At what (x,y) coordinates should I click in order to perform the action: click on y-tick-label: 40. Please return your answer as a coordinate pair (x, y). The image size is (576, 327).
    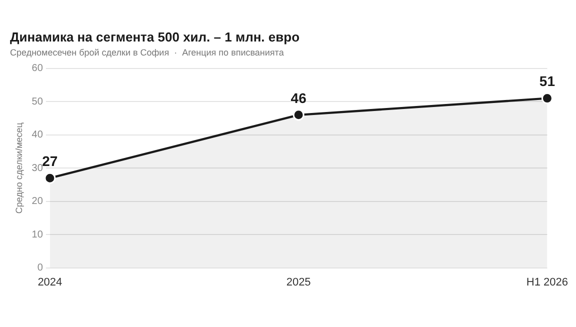
    Looking at the image, I should click on (38, 135).